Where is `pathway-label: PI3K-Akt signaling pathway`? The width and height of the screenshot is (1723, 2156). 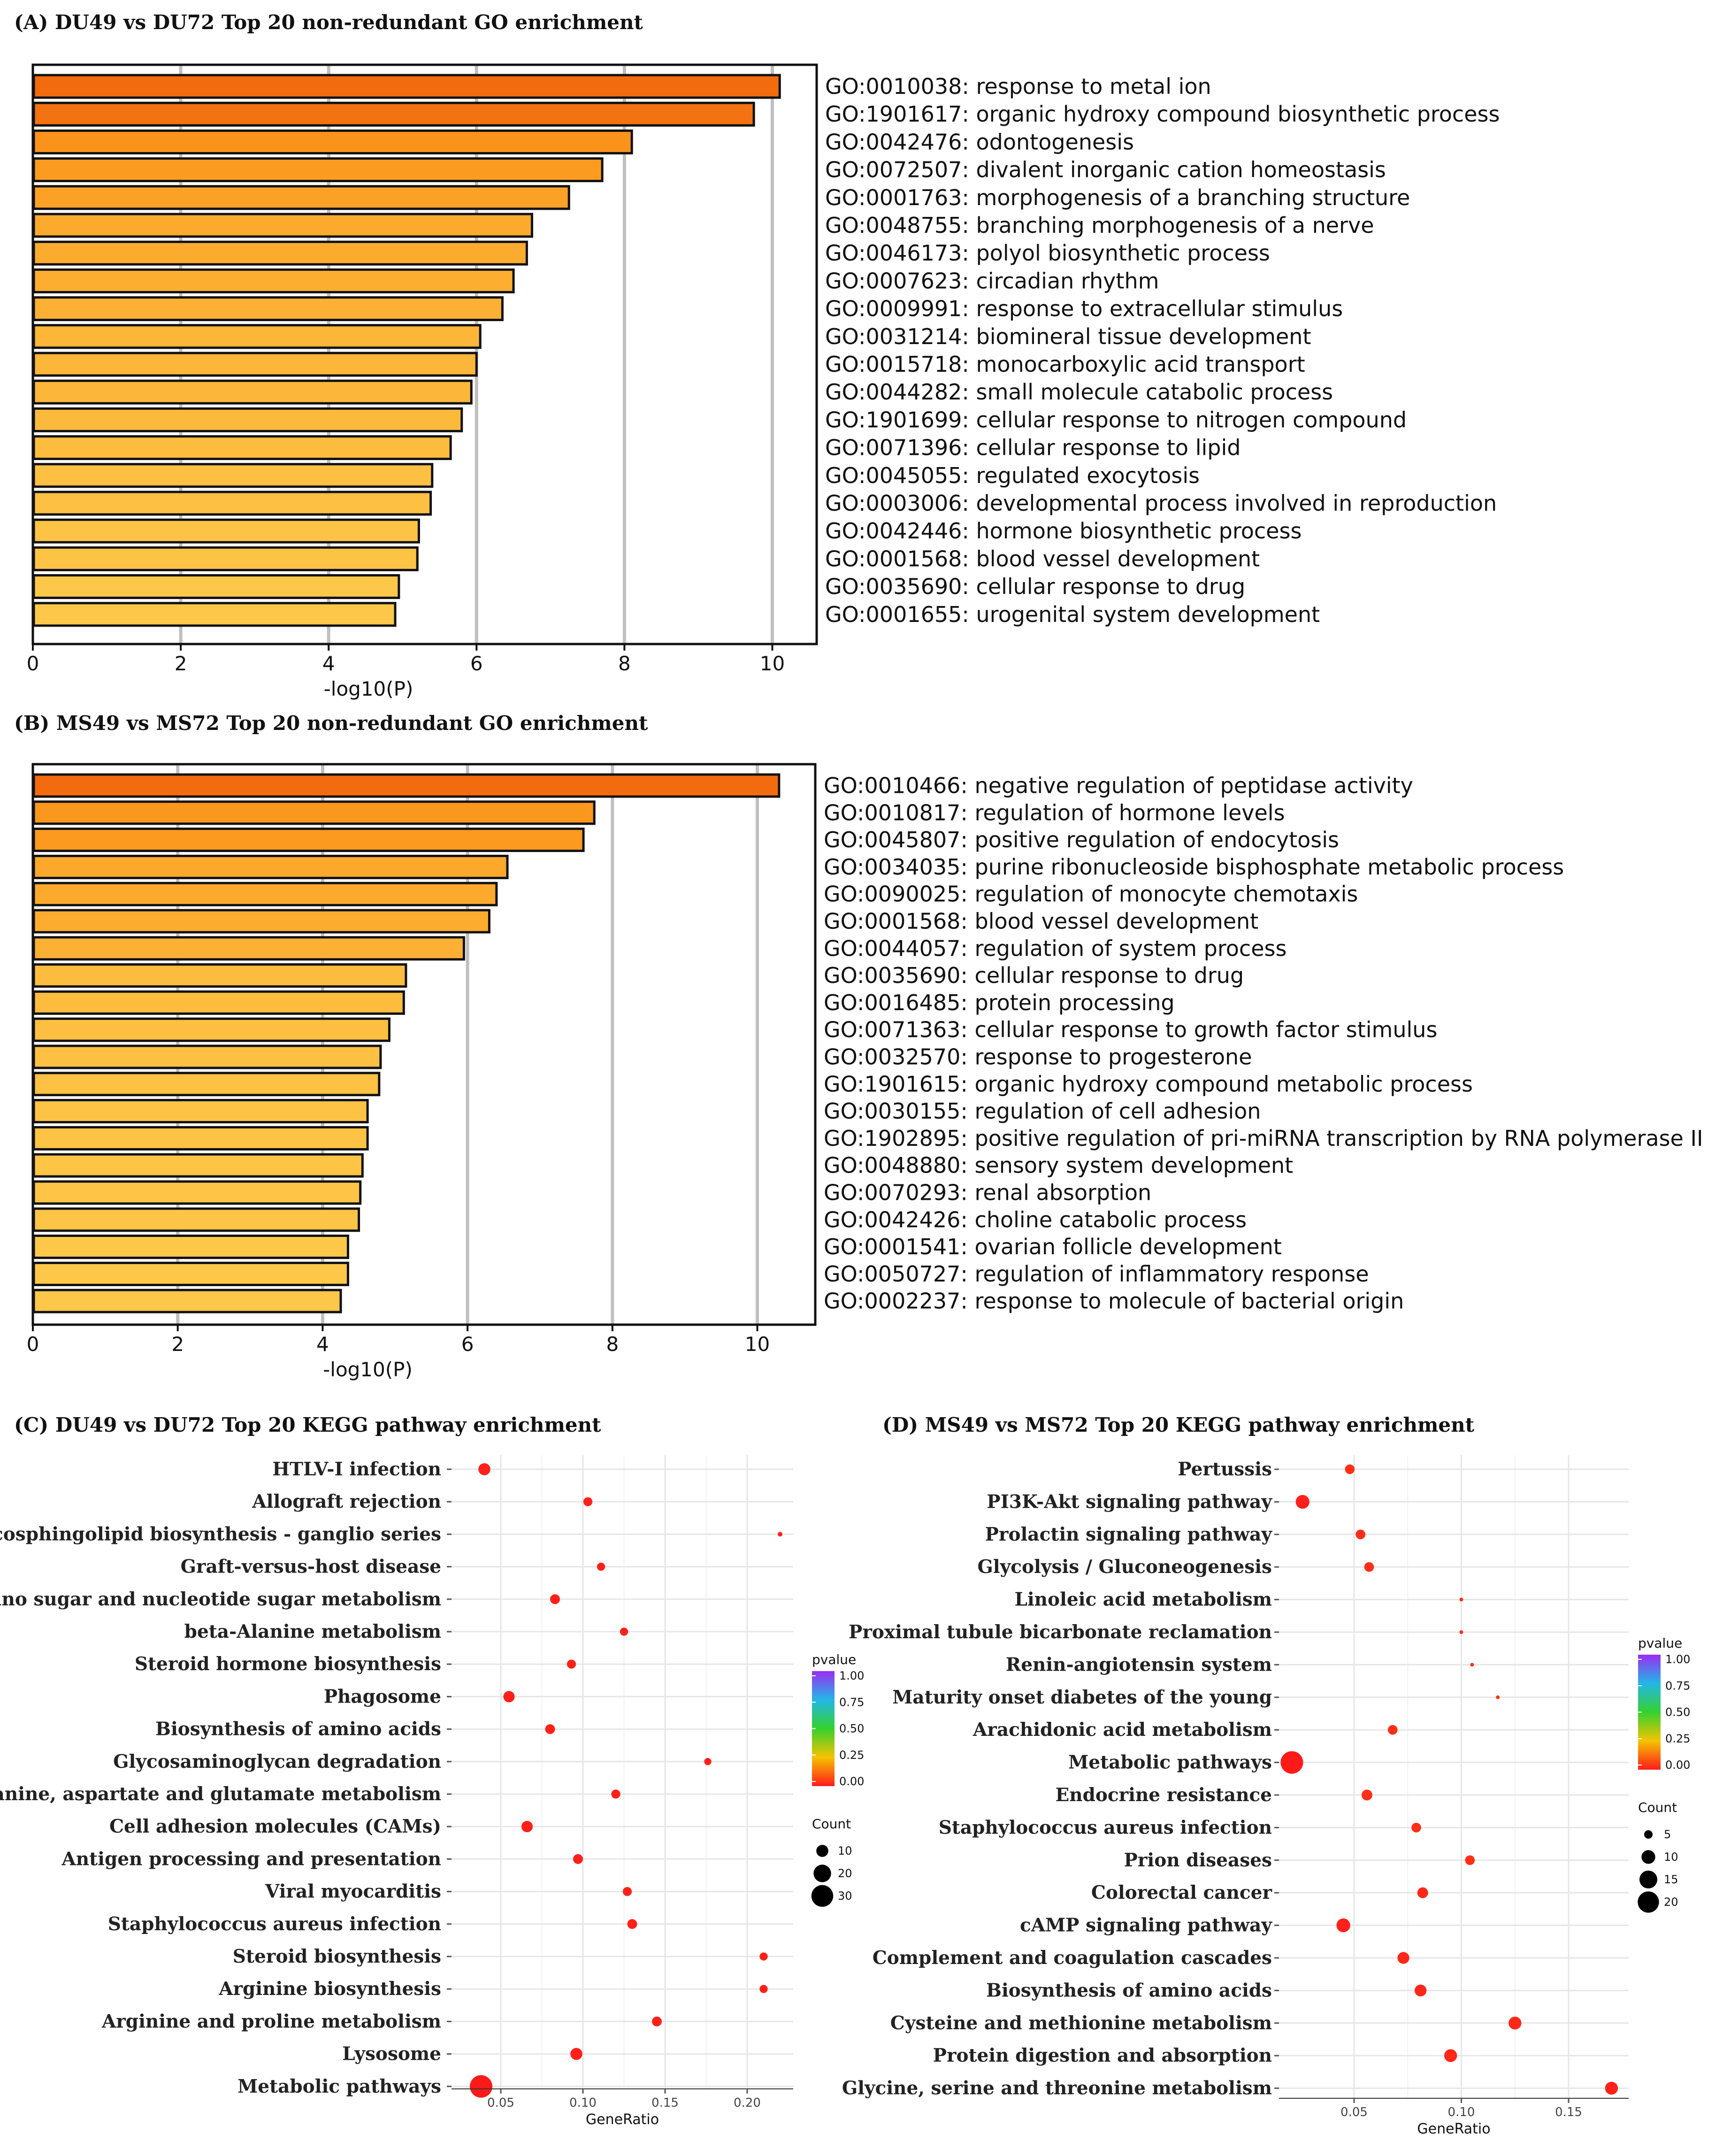
pathway-label: PI3K-Akt signaling pathway is located at coordinates (1129, 1502).